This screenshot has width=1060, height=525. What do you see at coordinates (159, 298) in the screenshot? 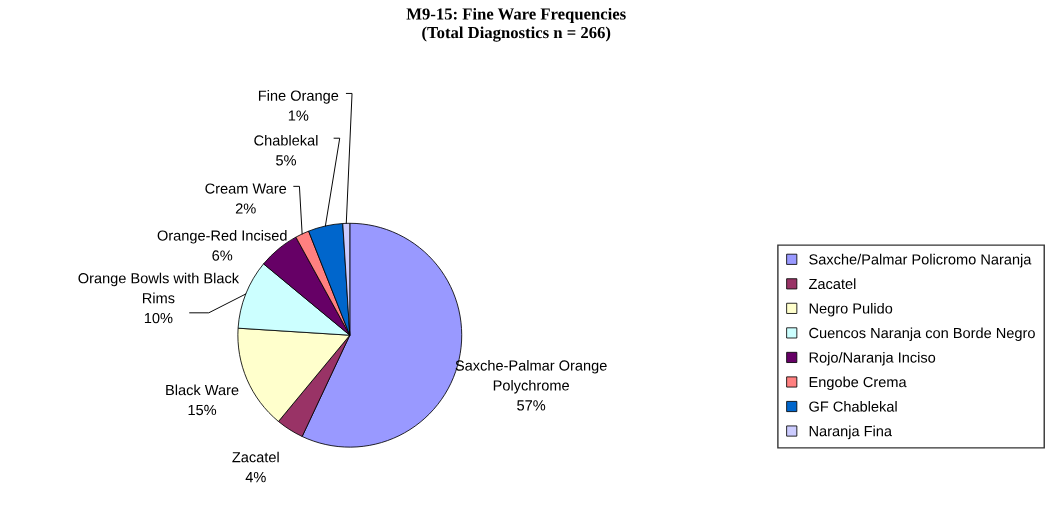
I see `data-label: Orange Bowls with Black Rims 10%` at bounding box center [159, 298].